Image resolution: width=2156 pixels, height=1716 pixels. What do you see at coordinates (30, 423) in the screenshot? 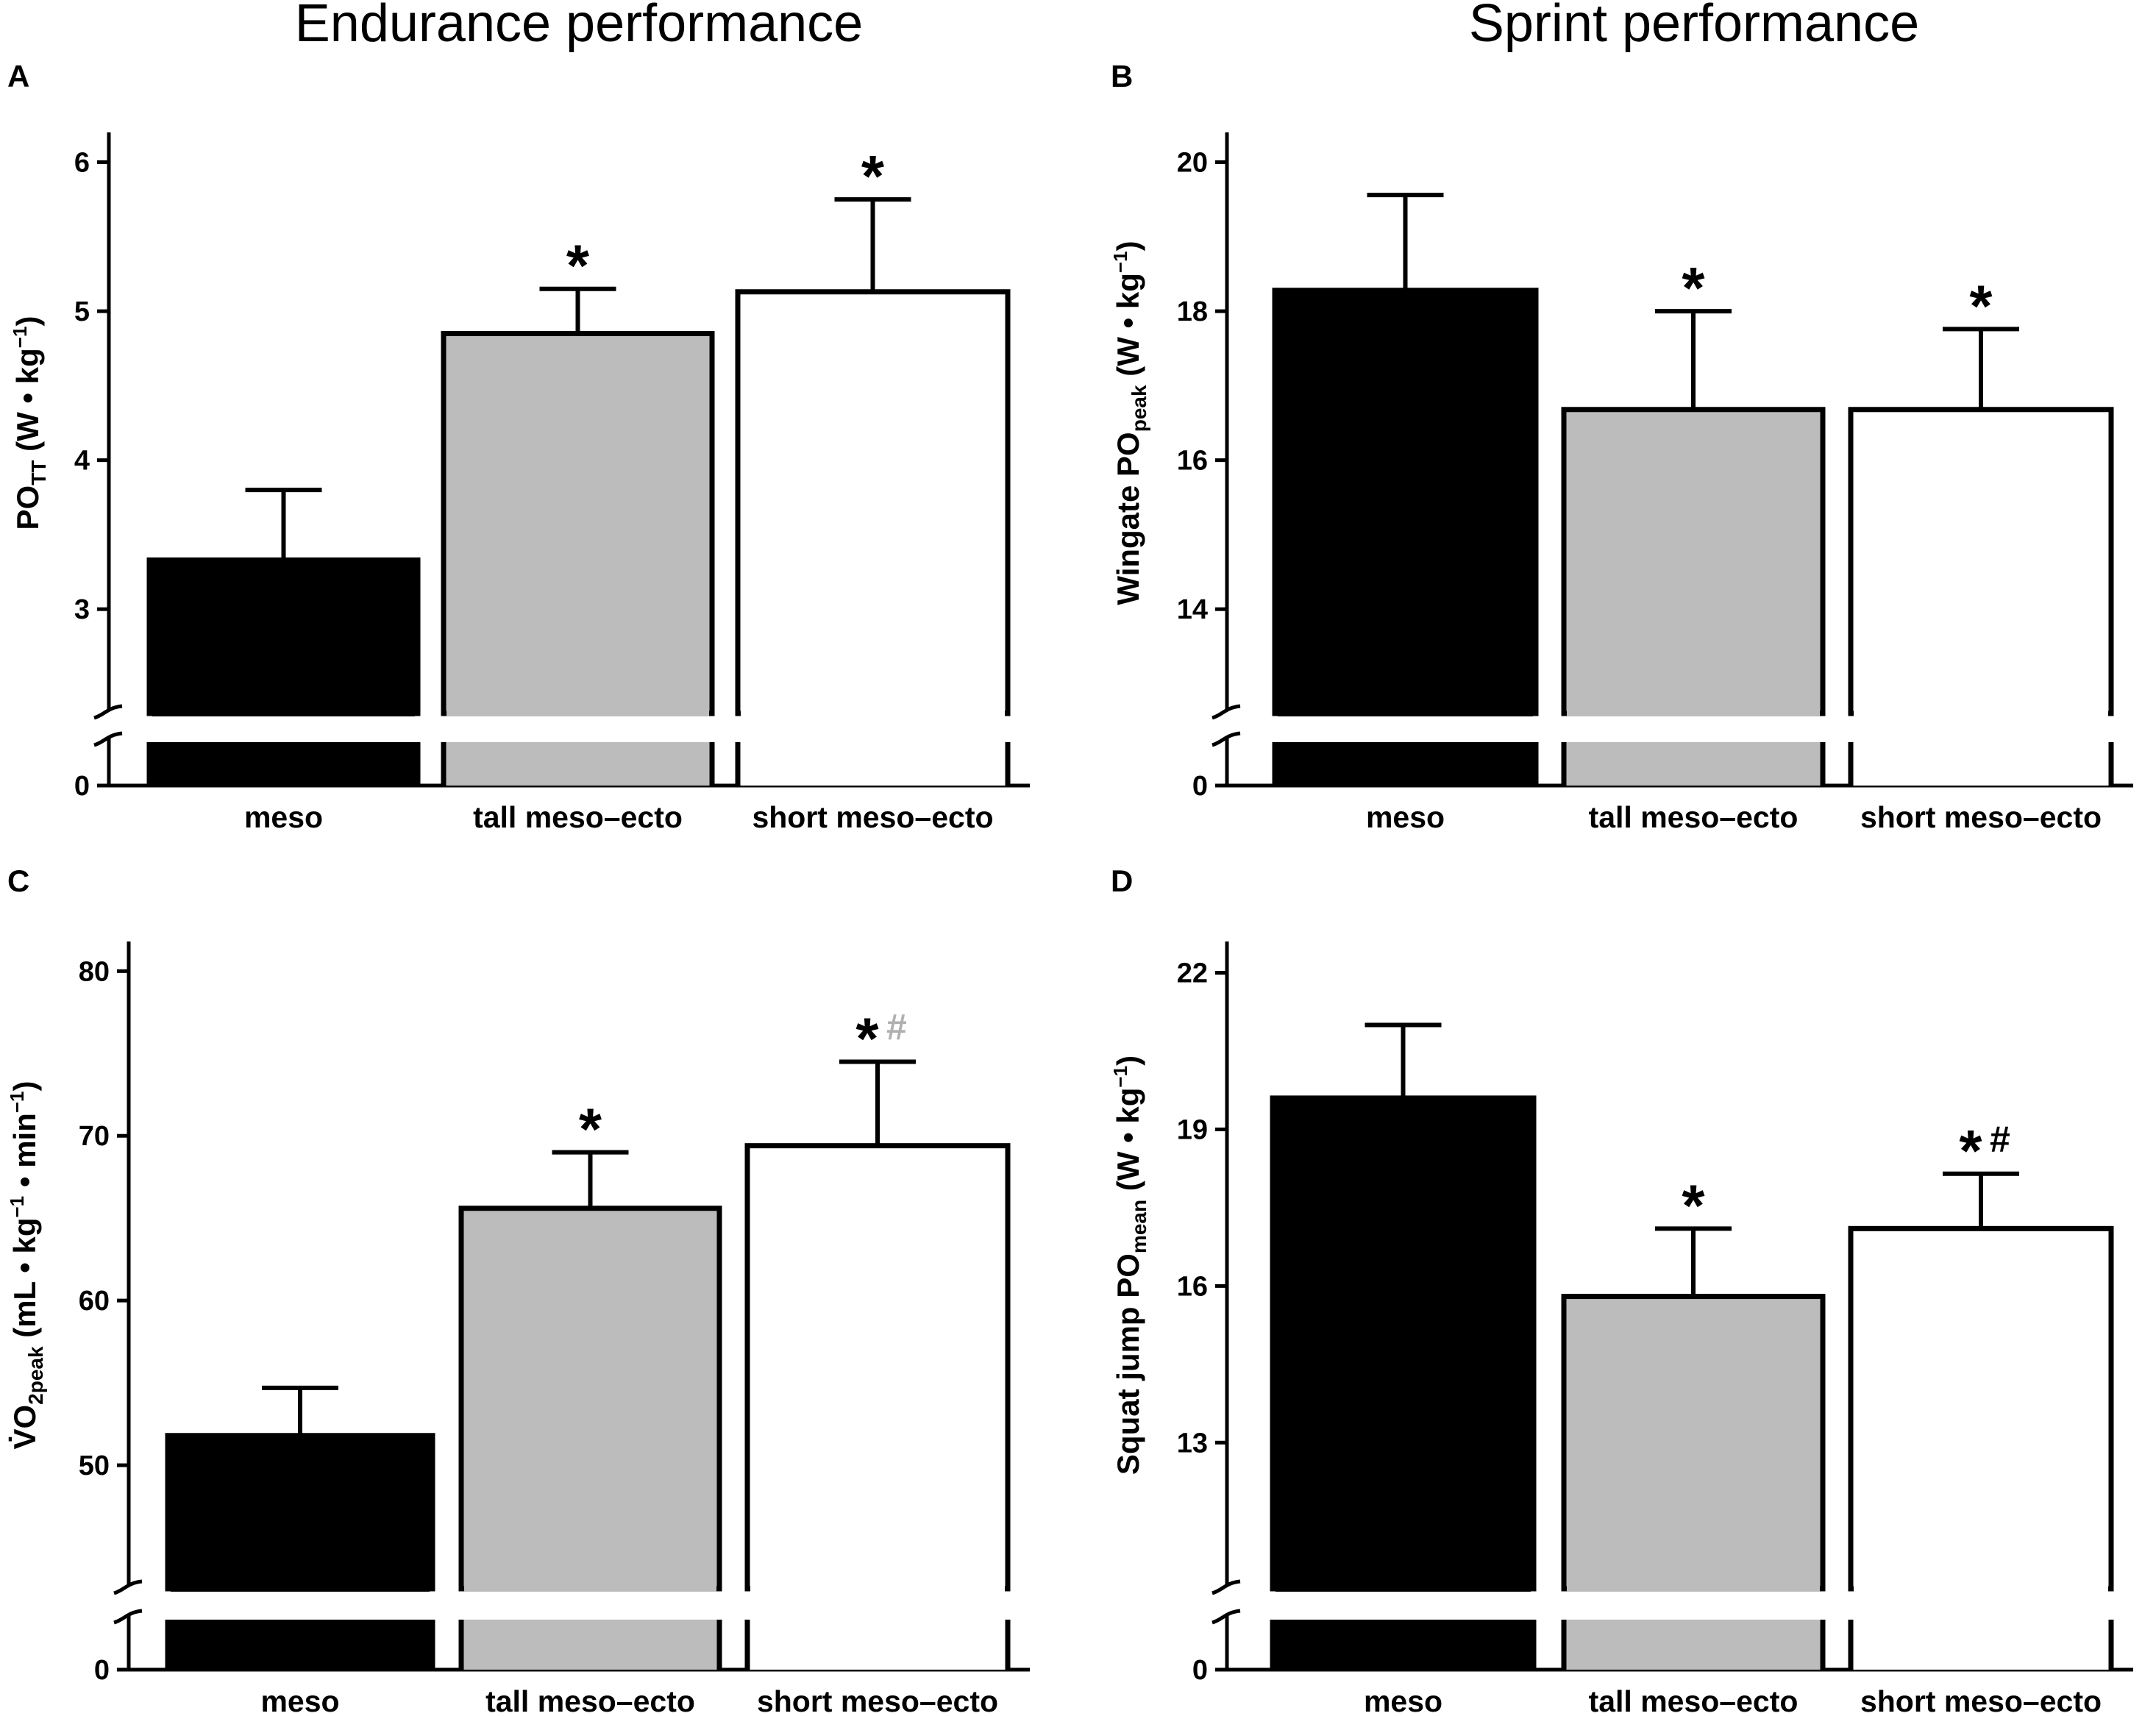
I see `y-axis-label: POTT (W • kg−1)` at bounding box center [30, 423].